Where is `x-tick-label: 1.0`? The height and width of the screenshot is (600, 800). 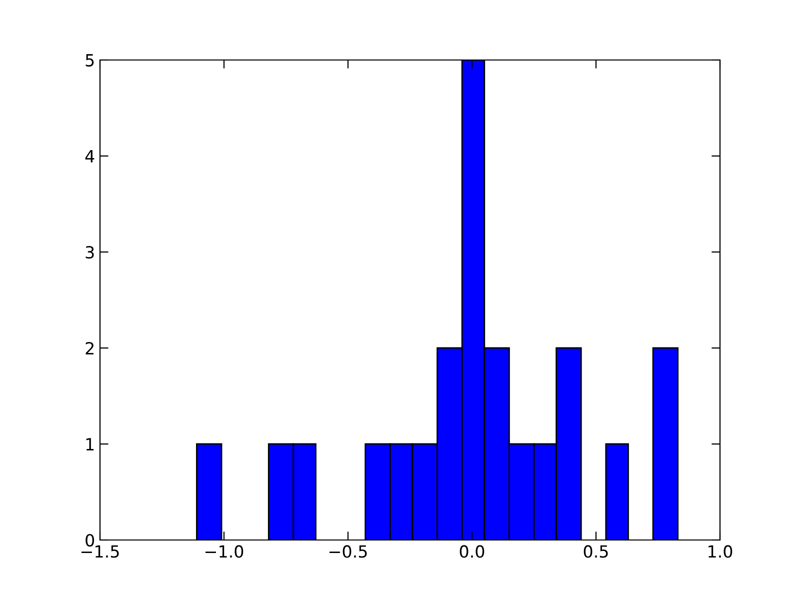 x-tick-label: 1.0 is located at coordinates (720, 551).